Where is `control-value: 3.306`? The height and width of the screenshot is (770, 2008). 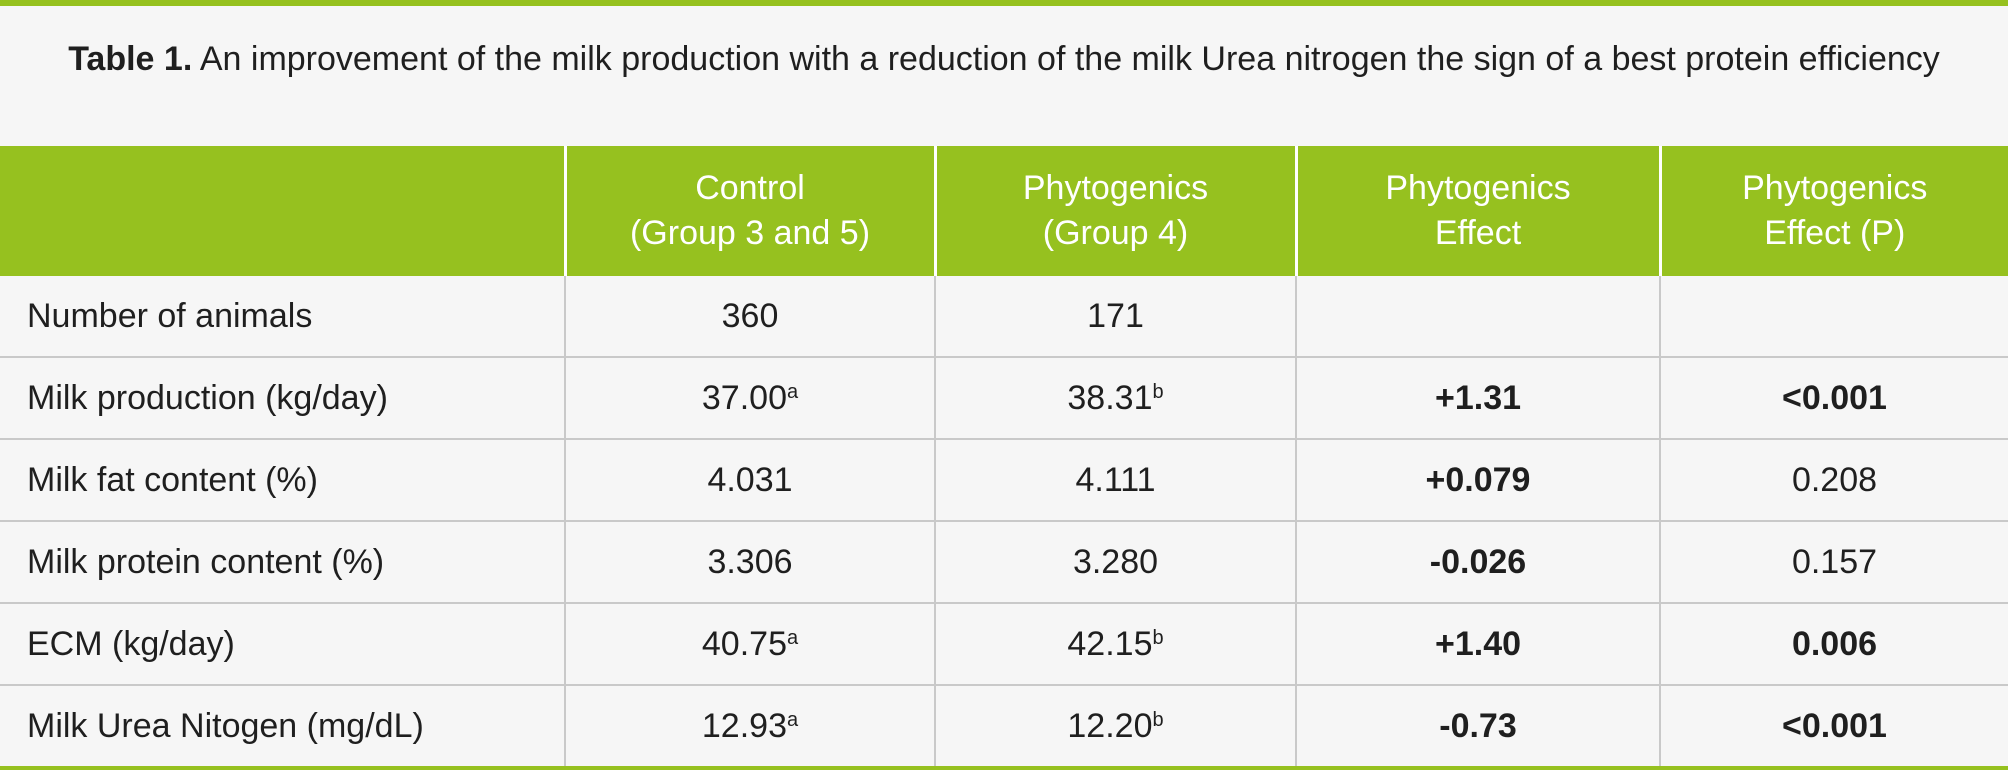 control-value: 3.306 is located at coordinates (749, 561).